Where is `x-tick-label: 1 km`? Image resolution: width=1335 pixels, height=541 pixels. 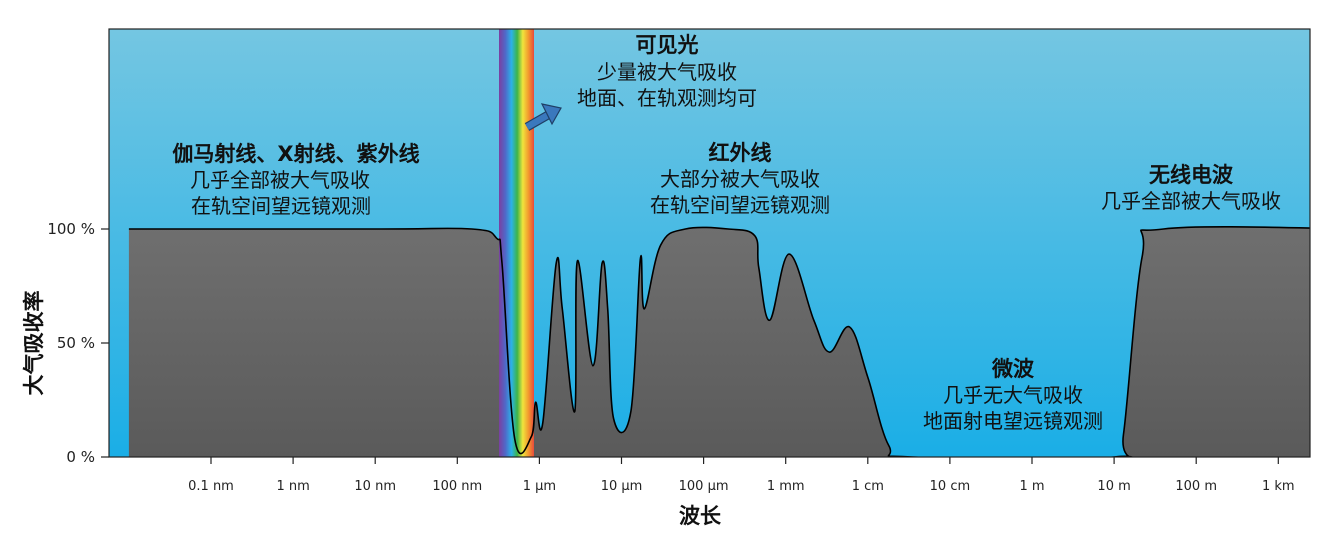 x-tick-label: 1 km is located at coordinates (1278, 486).